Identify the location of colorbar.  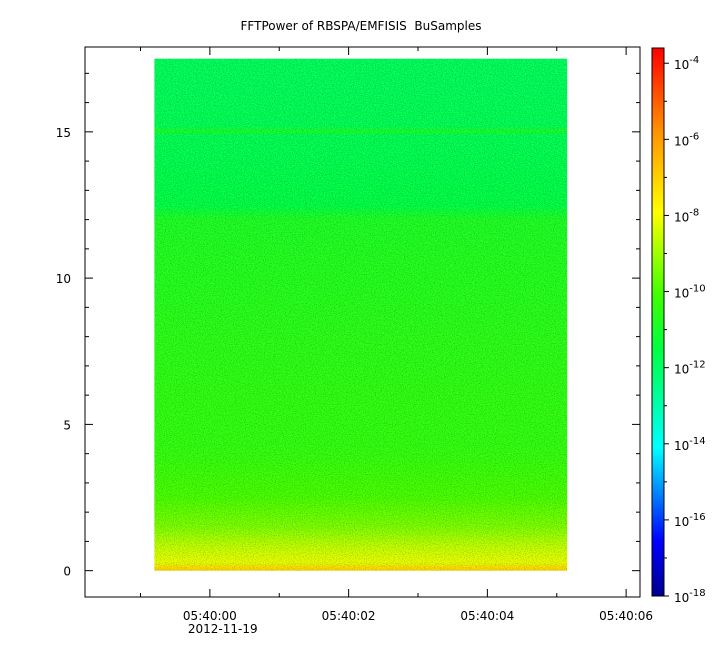
(658, 322).